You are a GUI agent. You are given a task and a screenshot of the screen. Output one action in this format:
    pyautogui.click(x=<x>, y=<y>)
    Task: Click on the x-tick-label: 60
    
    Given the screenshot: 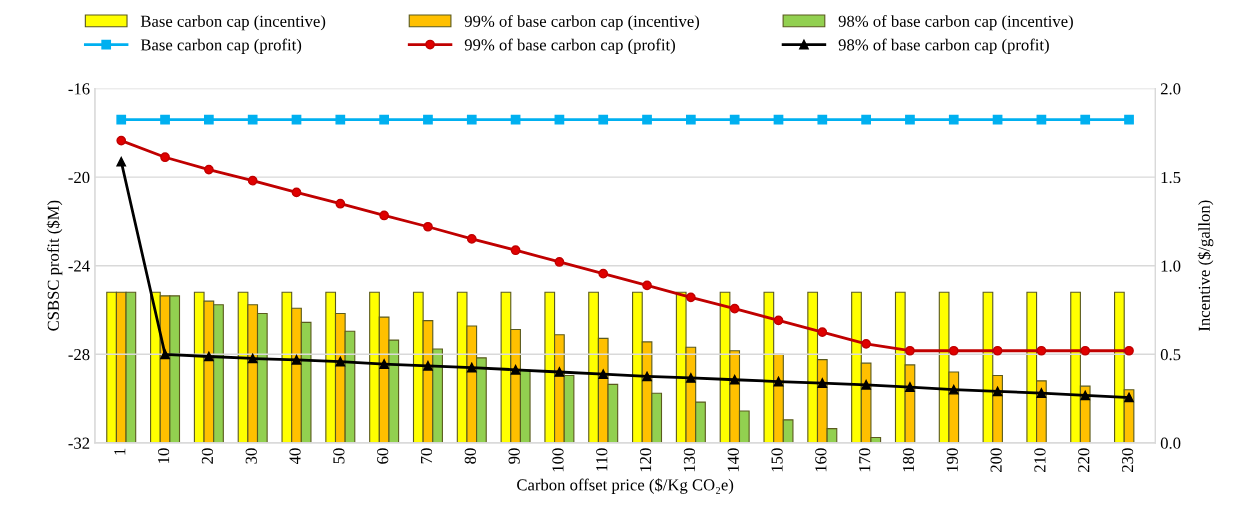 What is the action you would take?
    pyautogui.click(x=383, y=456)
    